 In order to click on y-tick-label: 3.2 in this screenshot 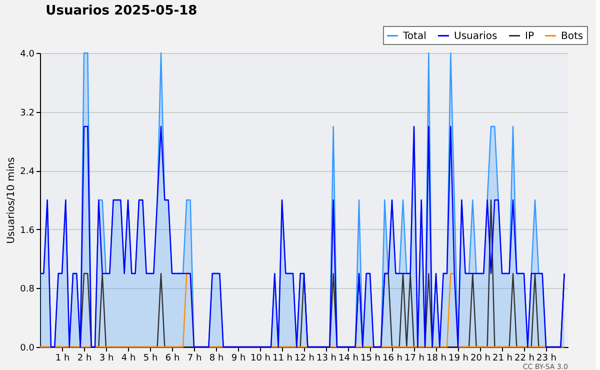, I will do `click(27, 113)`.